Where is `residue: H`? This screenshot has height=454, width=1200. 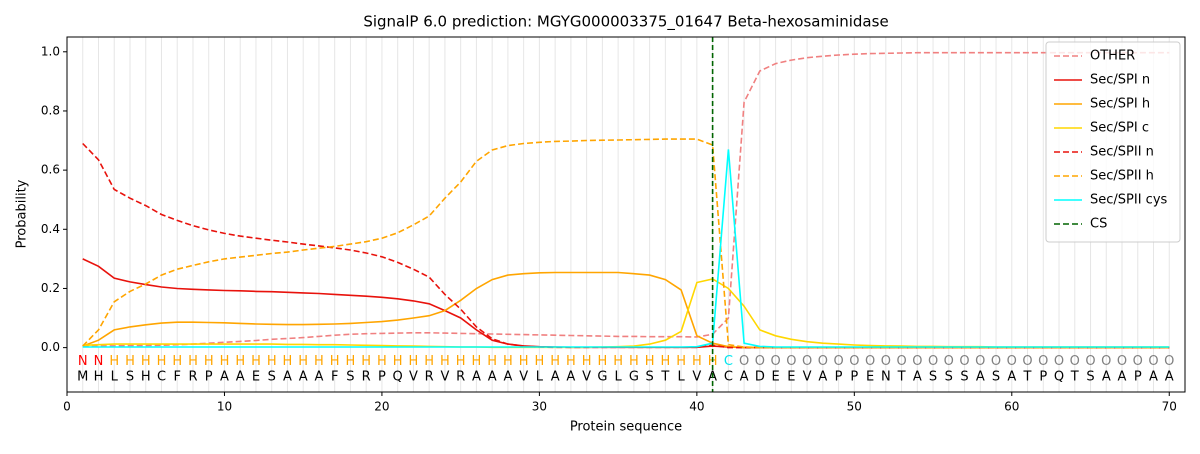
residue: H is located at coordinates (146, 377).